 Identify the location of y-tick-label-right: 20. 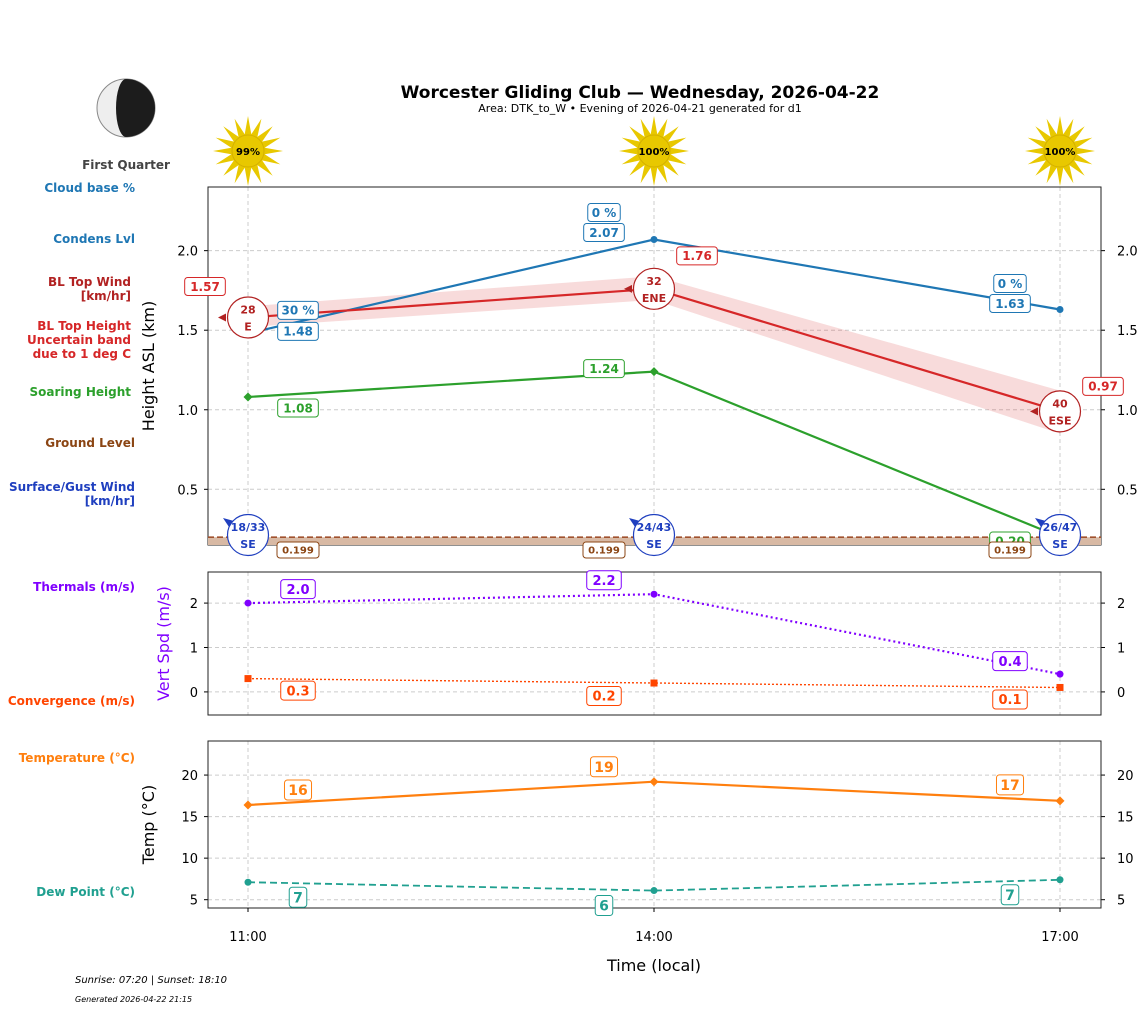
(1125, 776).